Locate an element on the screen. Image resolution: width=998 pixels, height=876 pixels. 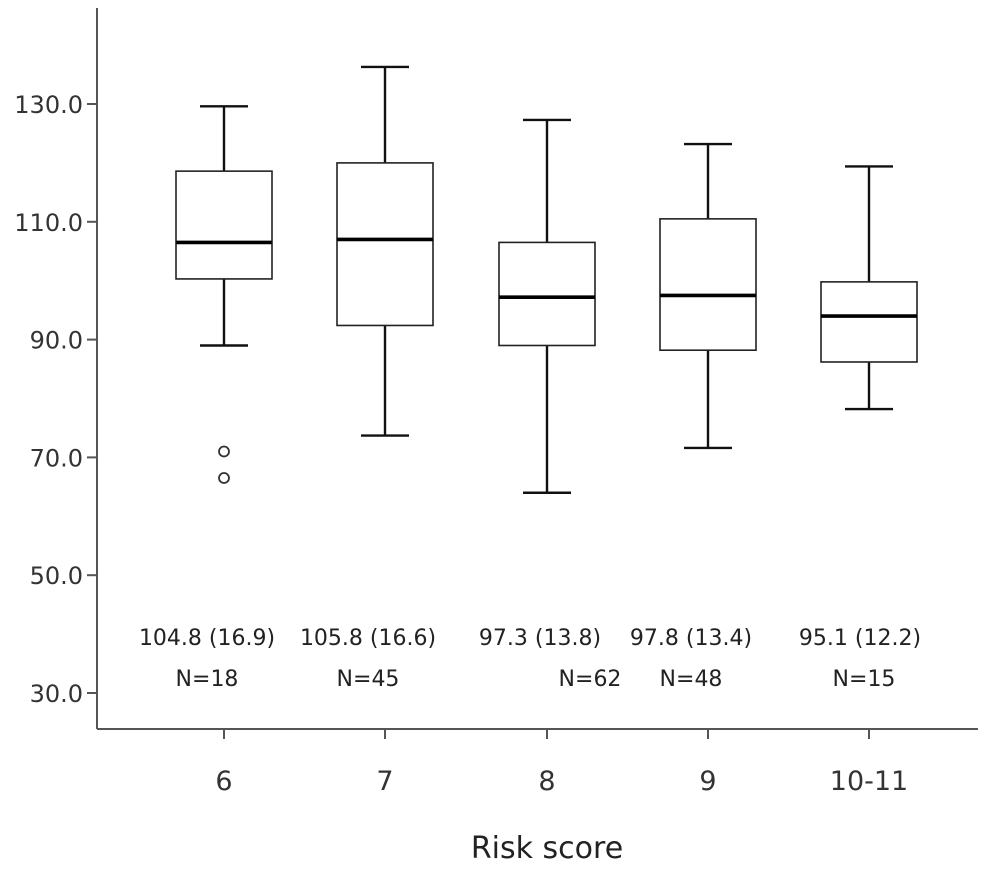
n-count-label: N=62 is located at coordinates (590, 679).